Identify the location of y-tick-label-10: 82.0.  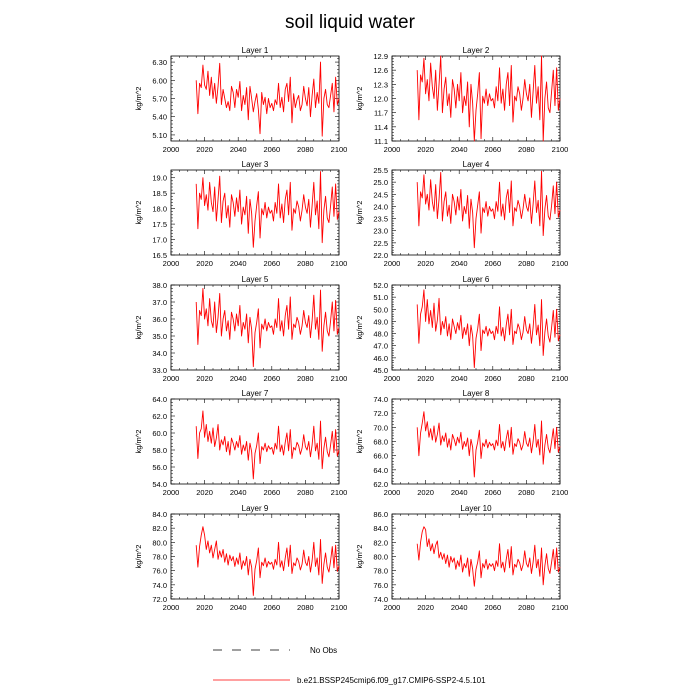
(380, 542).